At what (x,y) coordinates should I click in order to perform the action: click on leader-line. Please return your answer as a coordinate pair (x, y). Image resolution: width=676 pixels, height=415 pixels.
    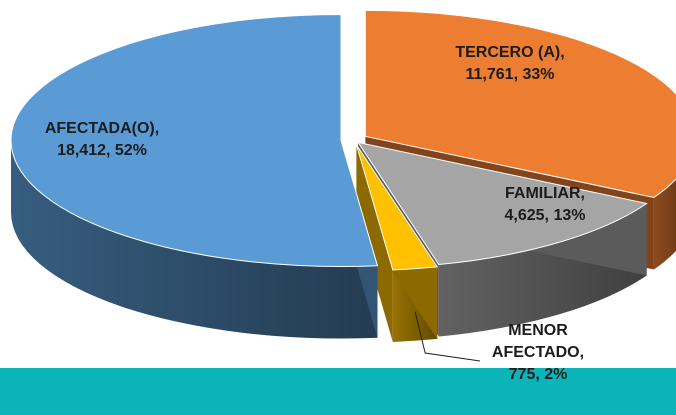
    Looking at the image, I should click on (447, 336).